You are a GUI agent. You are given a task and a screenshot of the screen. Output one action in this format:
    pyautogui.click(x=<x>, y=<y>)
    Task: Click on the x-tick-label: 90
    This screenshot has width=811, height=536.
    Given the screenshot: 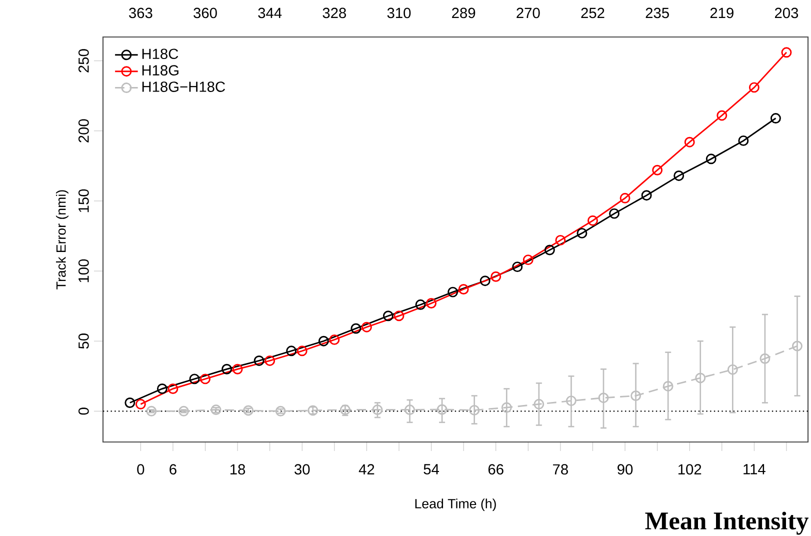 What is the action you would take?
    pyautogui.click(x=625, y=469)
    